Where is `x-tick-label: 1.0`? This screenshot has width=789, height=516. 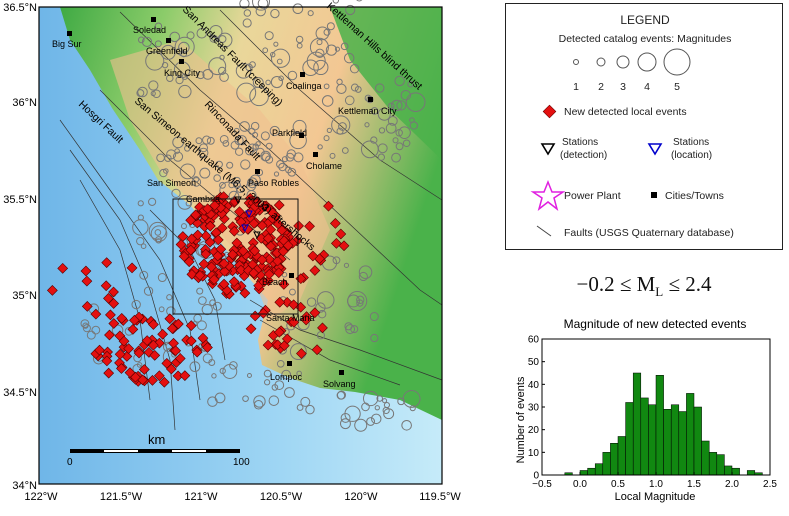
x-tick-label: 1.0 is located at coordinates (656, 484).